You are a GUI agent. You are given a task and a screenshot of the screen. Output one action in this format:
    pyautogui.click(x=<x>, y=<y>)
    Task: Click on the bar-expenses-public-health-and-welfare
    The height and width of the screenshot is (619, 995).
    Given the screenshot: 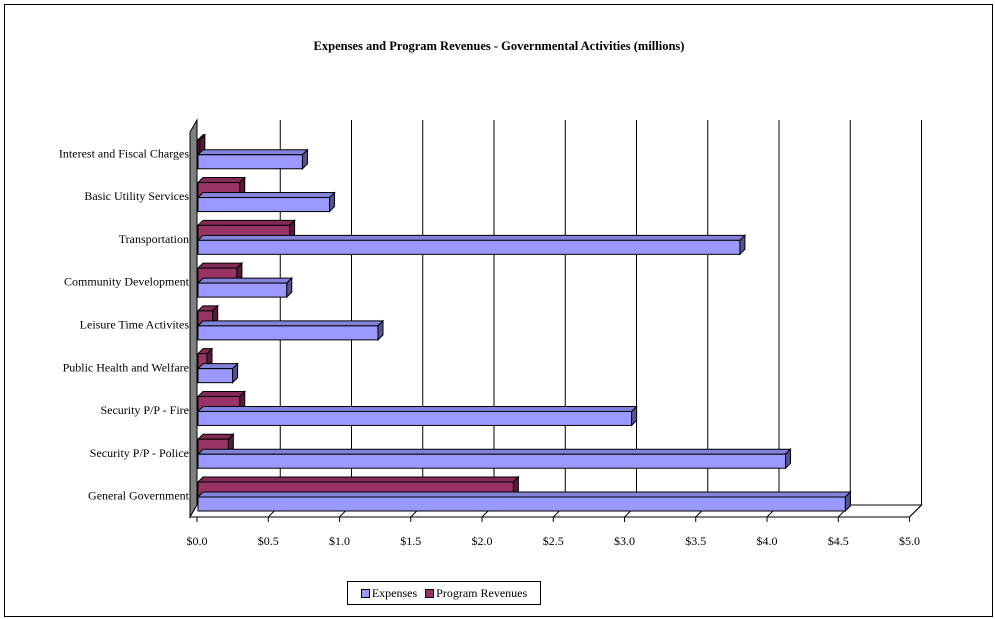 What is the action you would take?
    pyautogui.click(x=215, y=376)
    